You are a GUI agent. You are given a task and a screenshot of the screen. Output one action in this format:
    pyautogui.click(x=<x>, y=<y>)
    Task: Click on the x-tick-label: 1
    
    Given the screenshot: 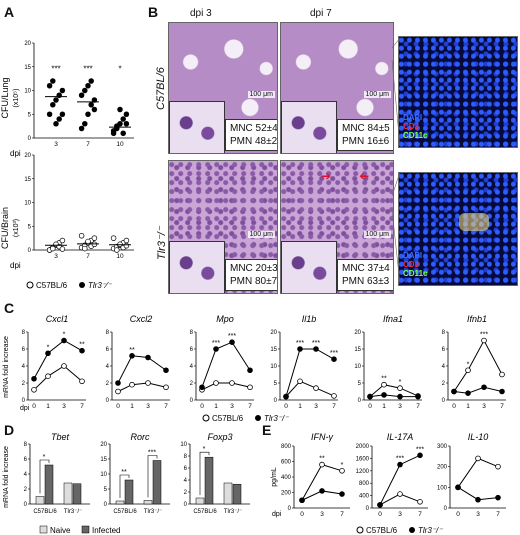 What is the action you would take?
    pyautogui.click(x=300, y=406)
    